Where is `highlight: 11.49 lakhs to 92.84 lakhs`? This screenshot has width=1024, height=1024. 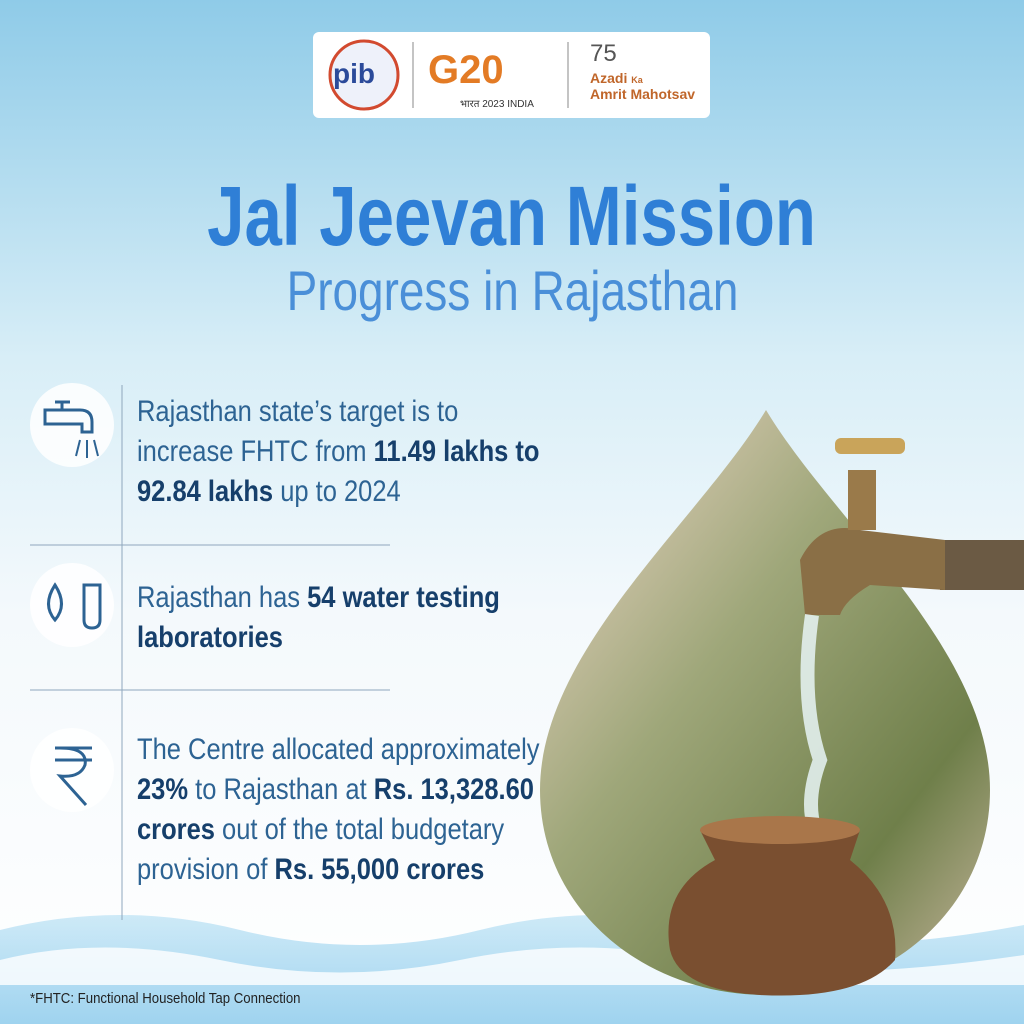
highlight: 11.49 lakhs to 92.84 lakhs is located at coordinates (338, 471).